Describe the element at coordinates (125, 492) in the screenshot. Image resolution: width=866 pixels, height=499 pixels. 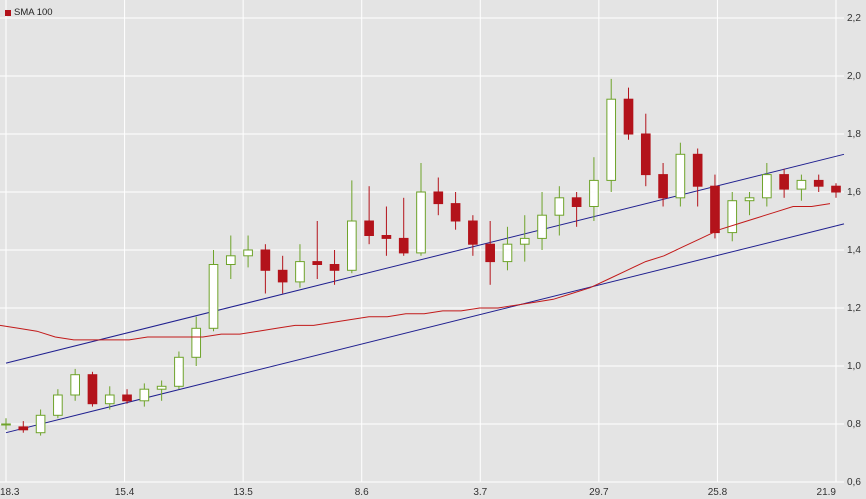
I see `x-tick-label: 15.4` at that location.